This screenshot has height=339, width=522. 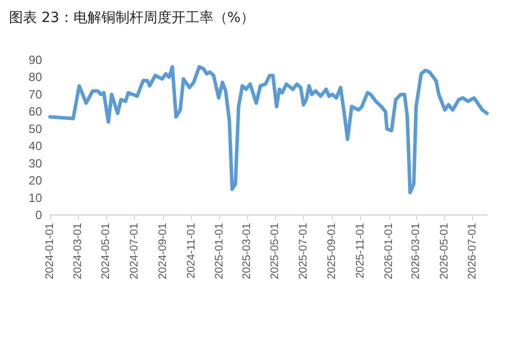 I want to click on y-tick-label: 30, so click(x=35, y=163).